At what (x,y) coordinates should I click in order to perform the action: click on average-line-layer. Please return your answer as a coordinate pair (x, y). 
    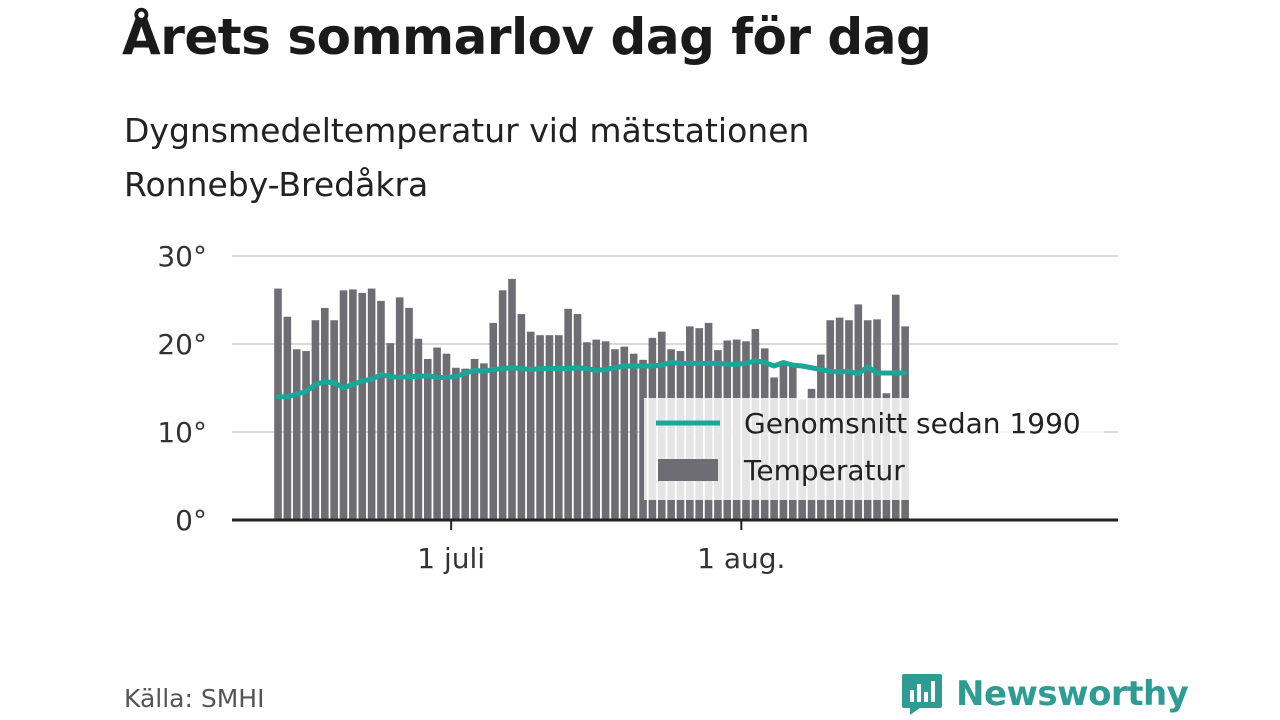
    Looking at the image, I should click on (591, 379).